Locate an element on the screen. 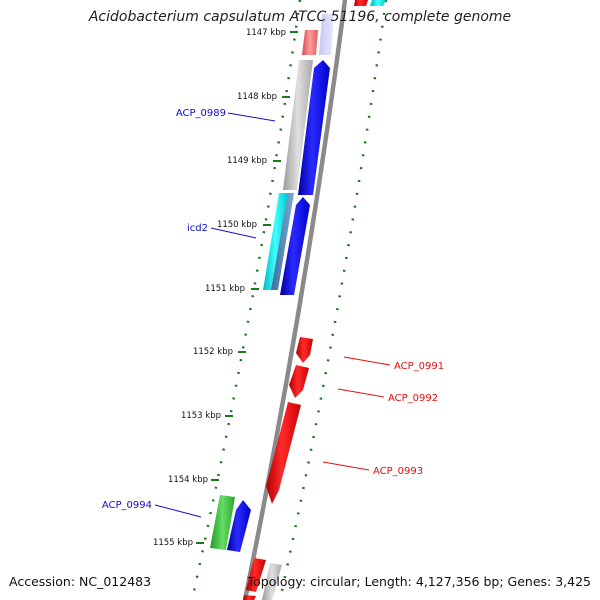  gene-label-acp0989: ACP_0989 is located at coordinates (201, 113).